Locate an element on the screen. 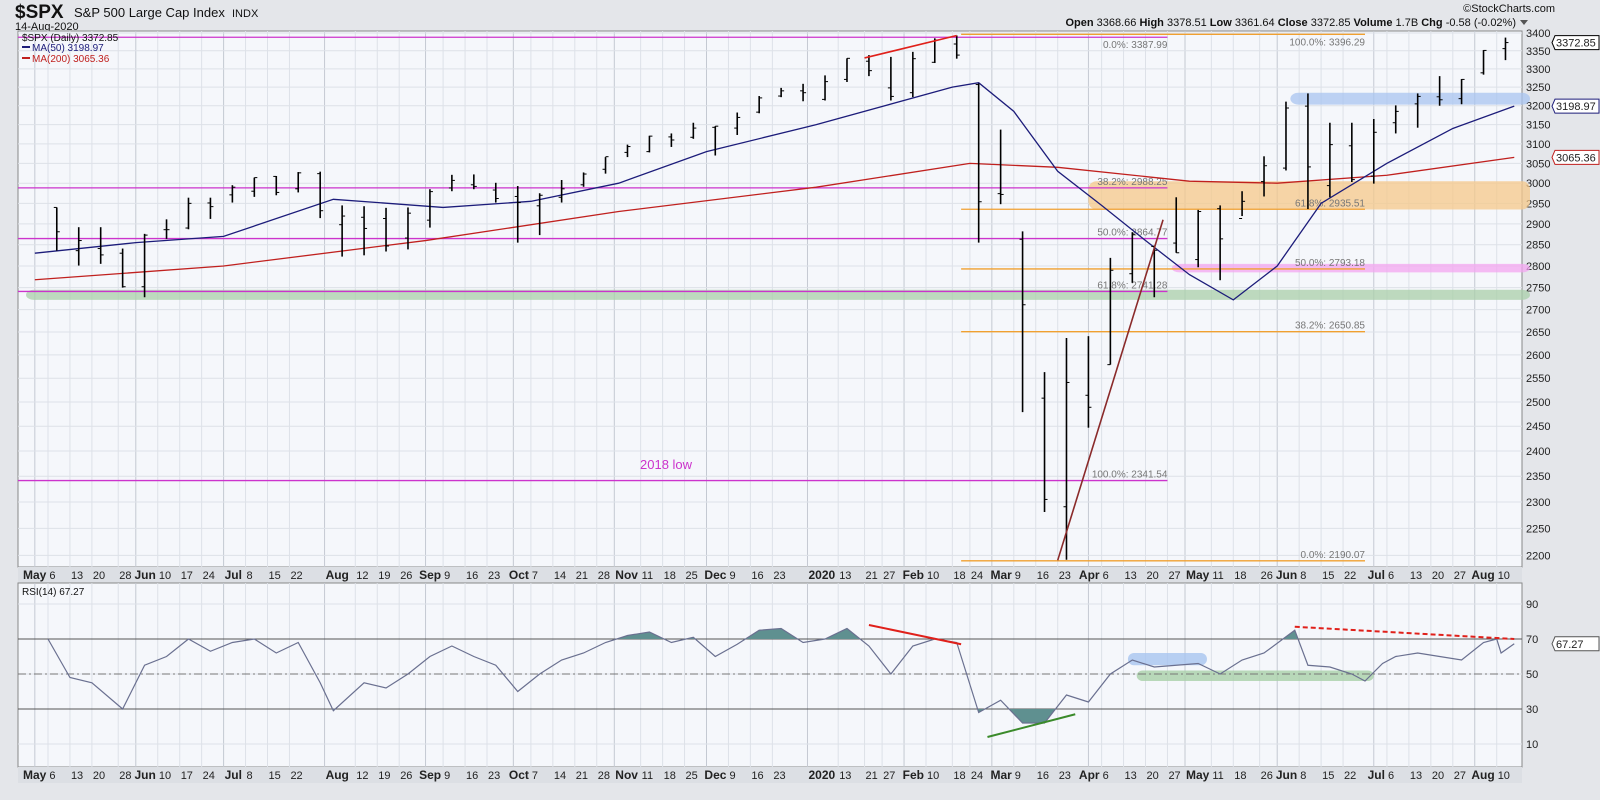 Image resolution: width=1600 pixels, height=800 pixels. y-tick-label: 3150 is located at coordinates (1538, 126).